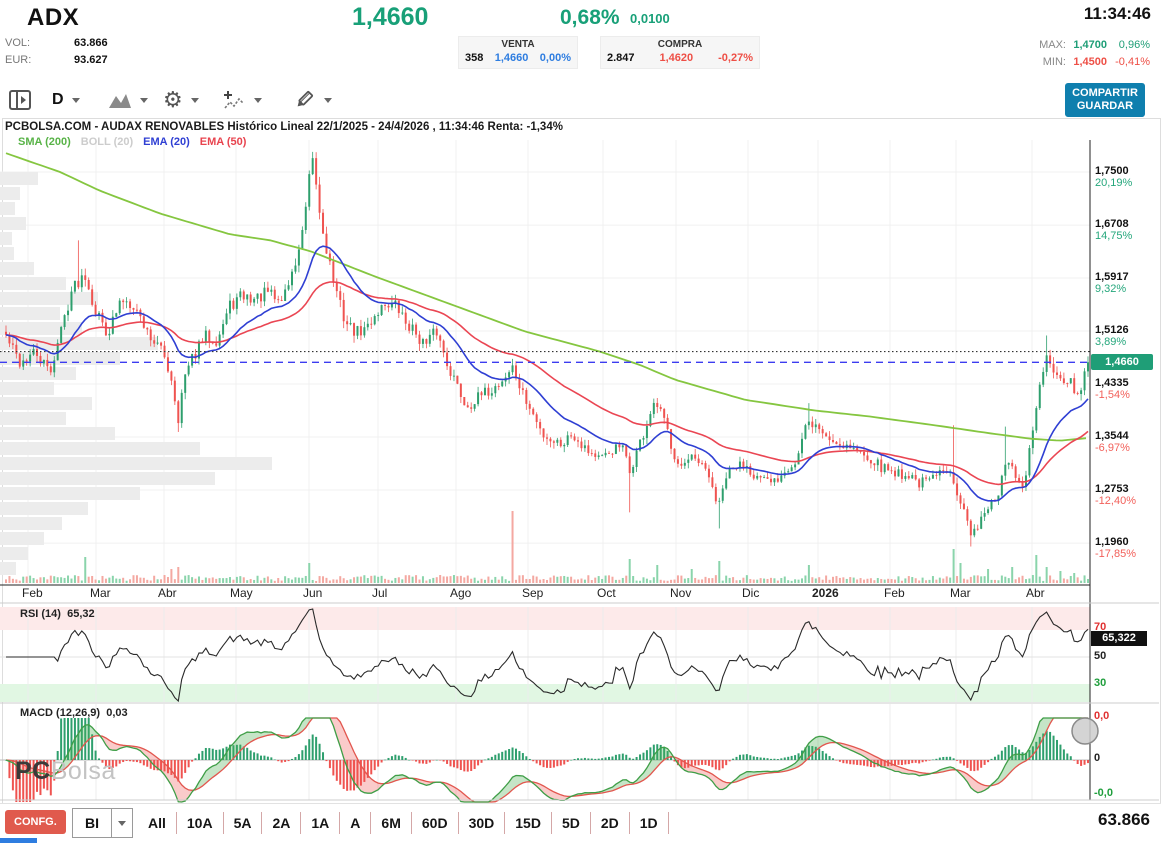  I want to click on legend-item: BOLL (20), so click(107, 142).